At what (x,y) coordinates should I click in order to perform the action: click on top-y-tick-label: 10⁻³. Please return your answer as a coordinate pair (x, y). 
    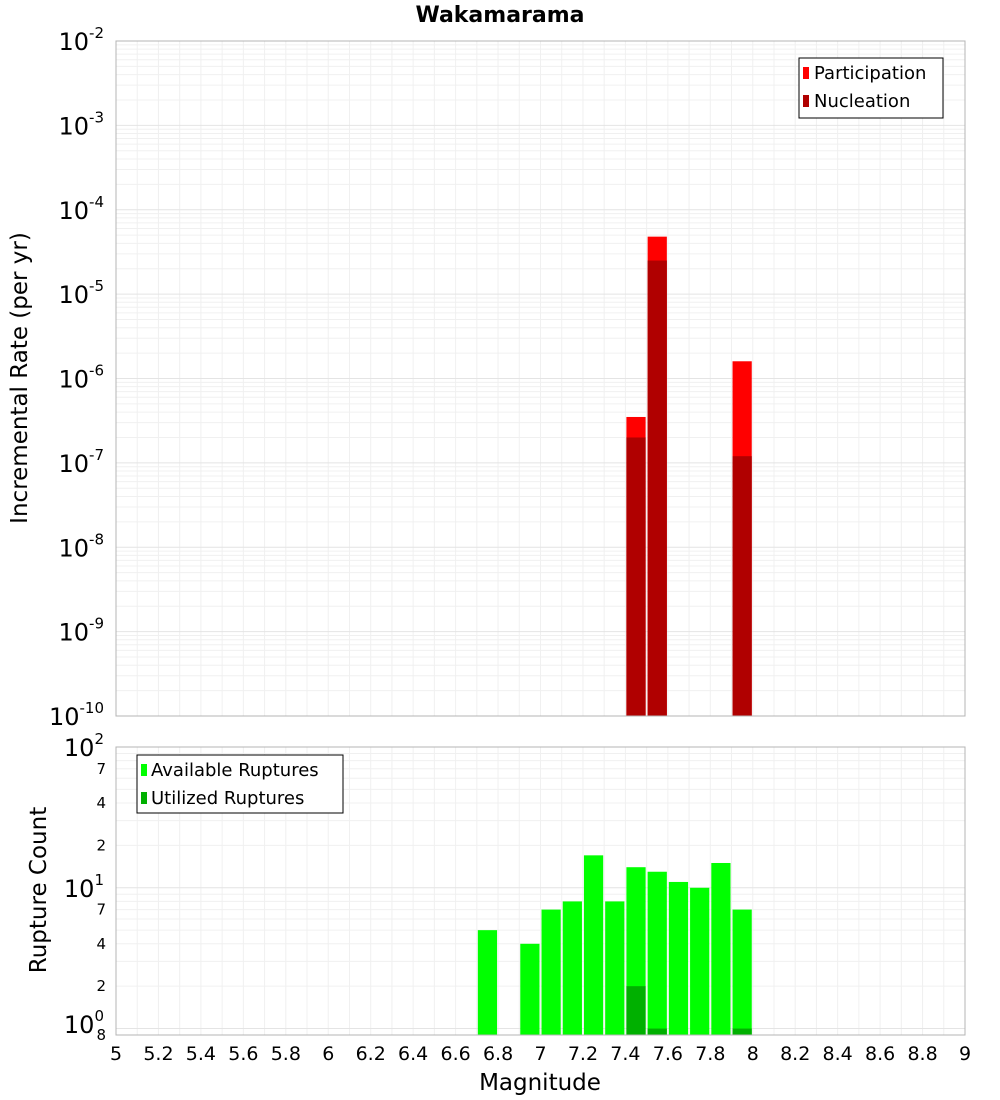
    Looking at the image, I should click on (81, 124).